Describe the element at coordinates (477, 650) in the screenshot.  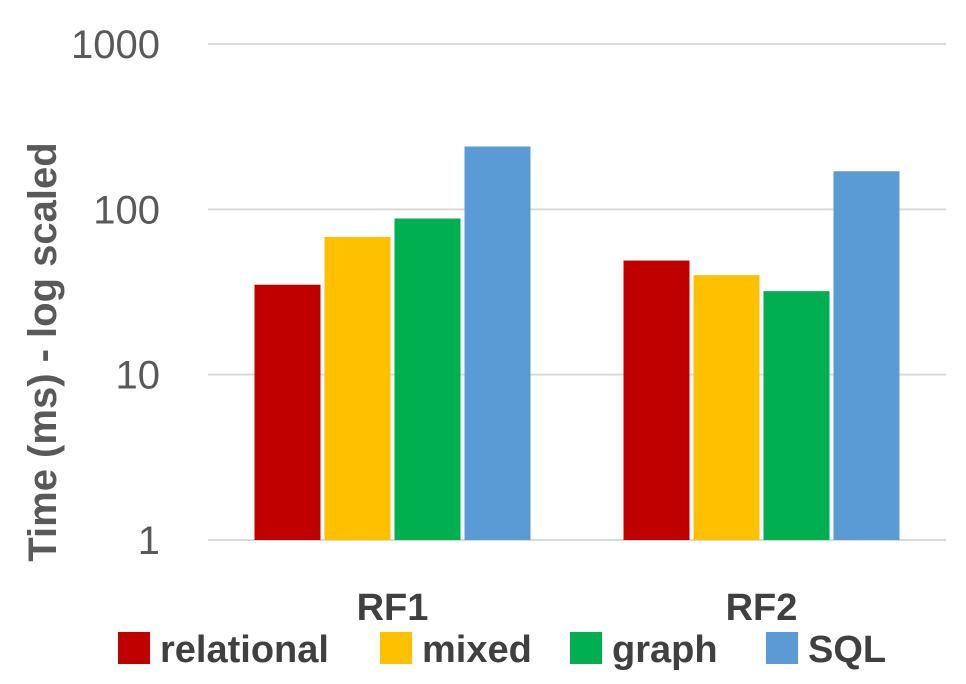
I see `legend-label-mixed: mixed` at that location.